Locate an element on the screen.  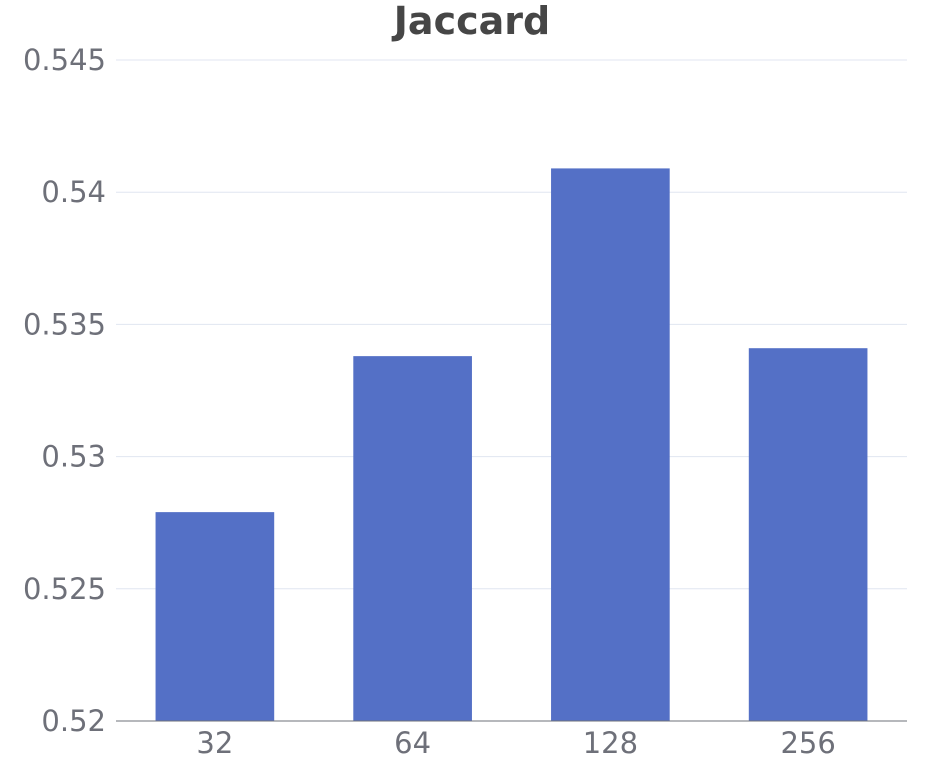
y-tick-label: 0.535 is located at coordinates (64, 324).